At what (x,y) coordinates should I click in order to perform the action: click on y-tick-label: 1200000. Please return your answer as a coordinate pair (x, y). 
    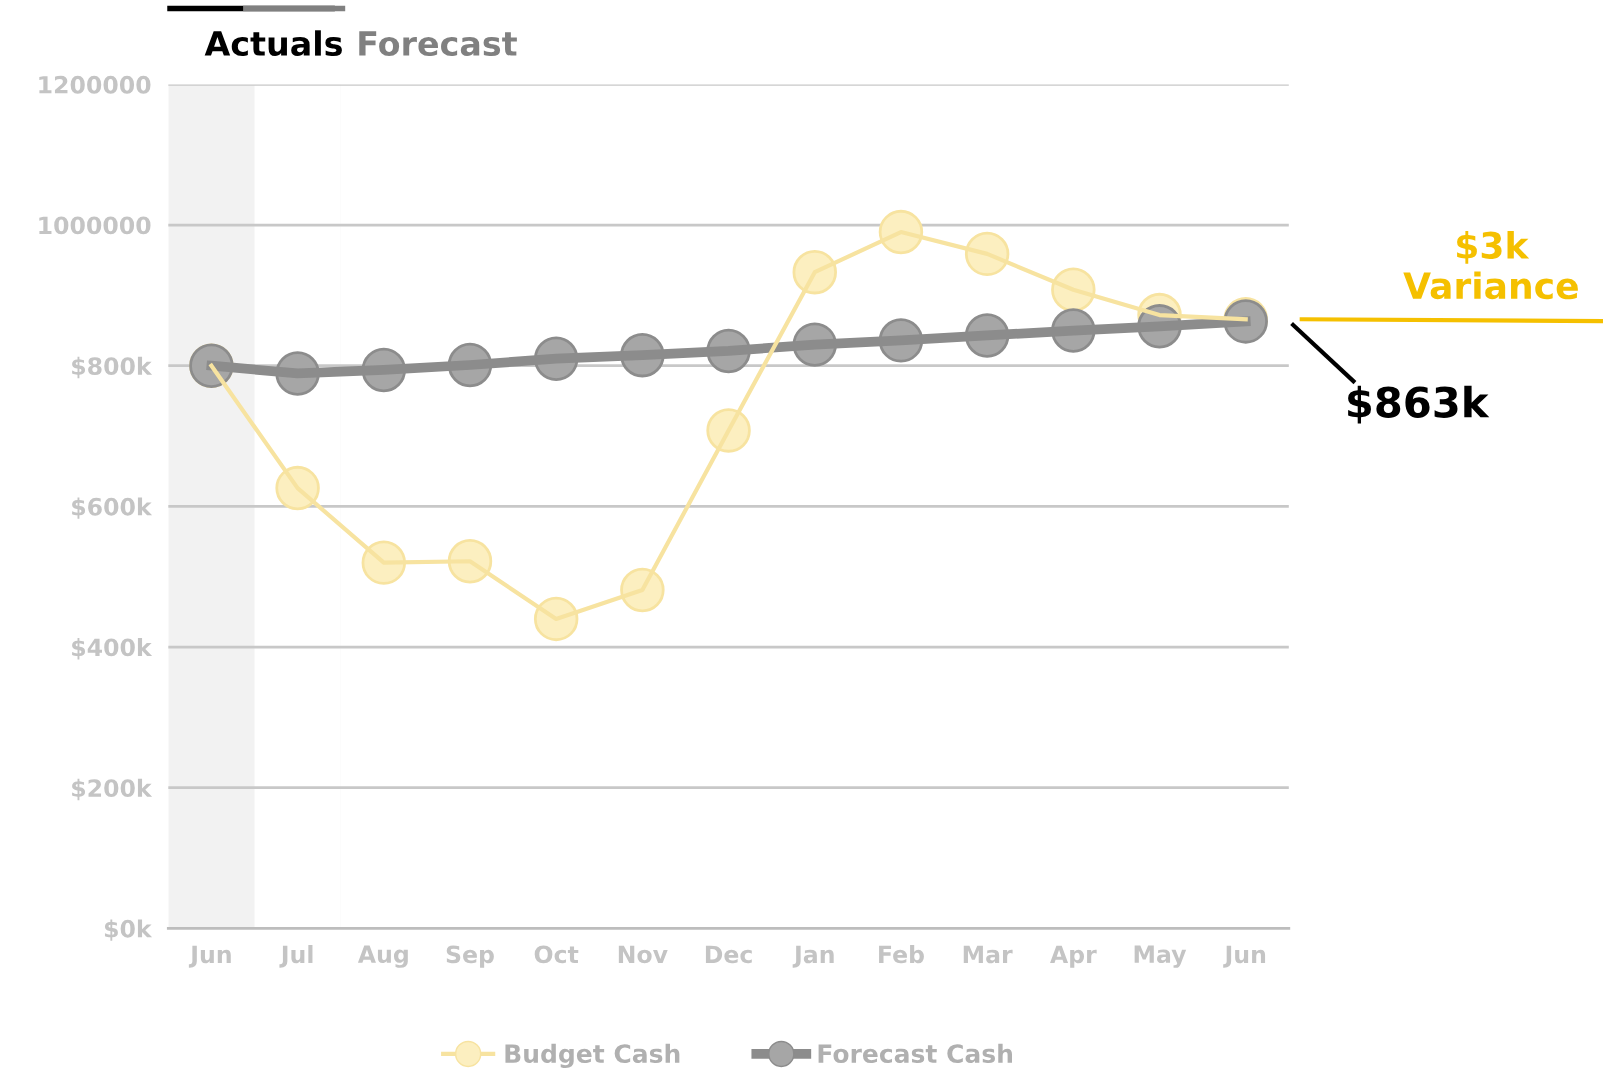
    Looking at the image, I should click on (95, 84).